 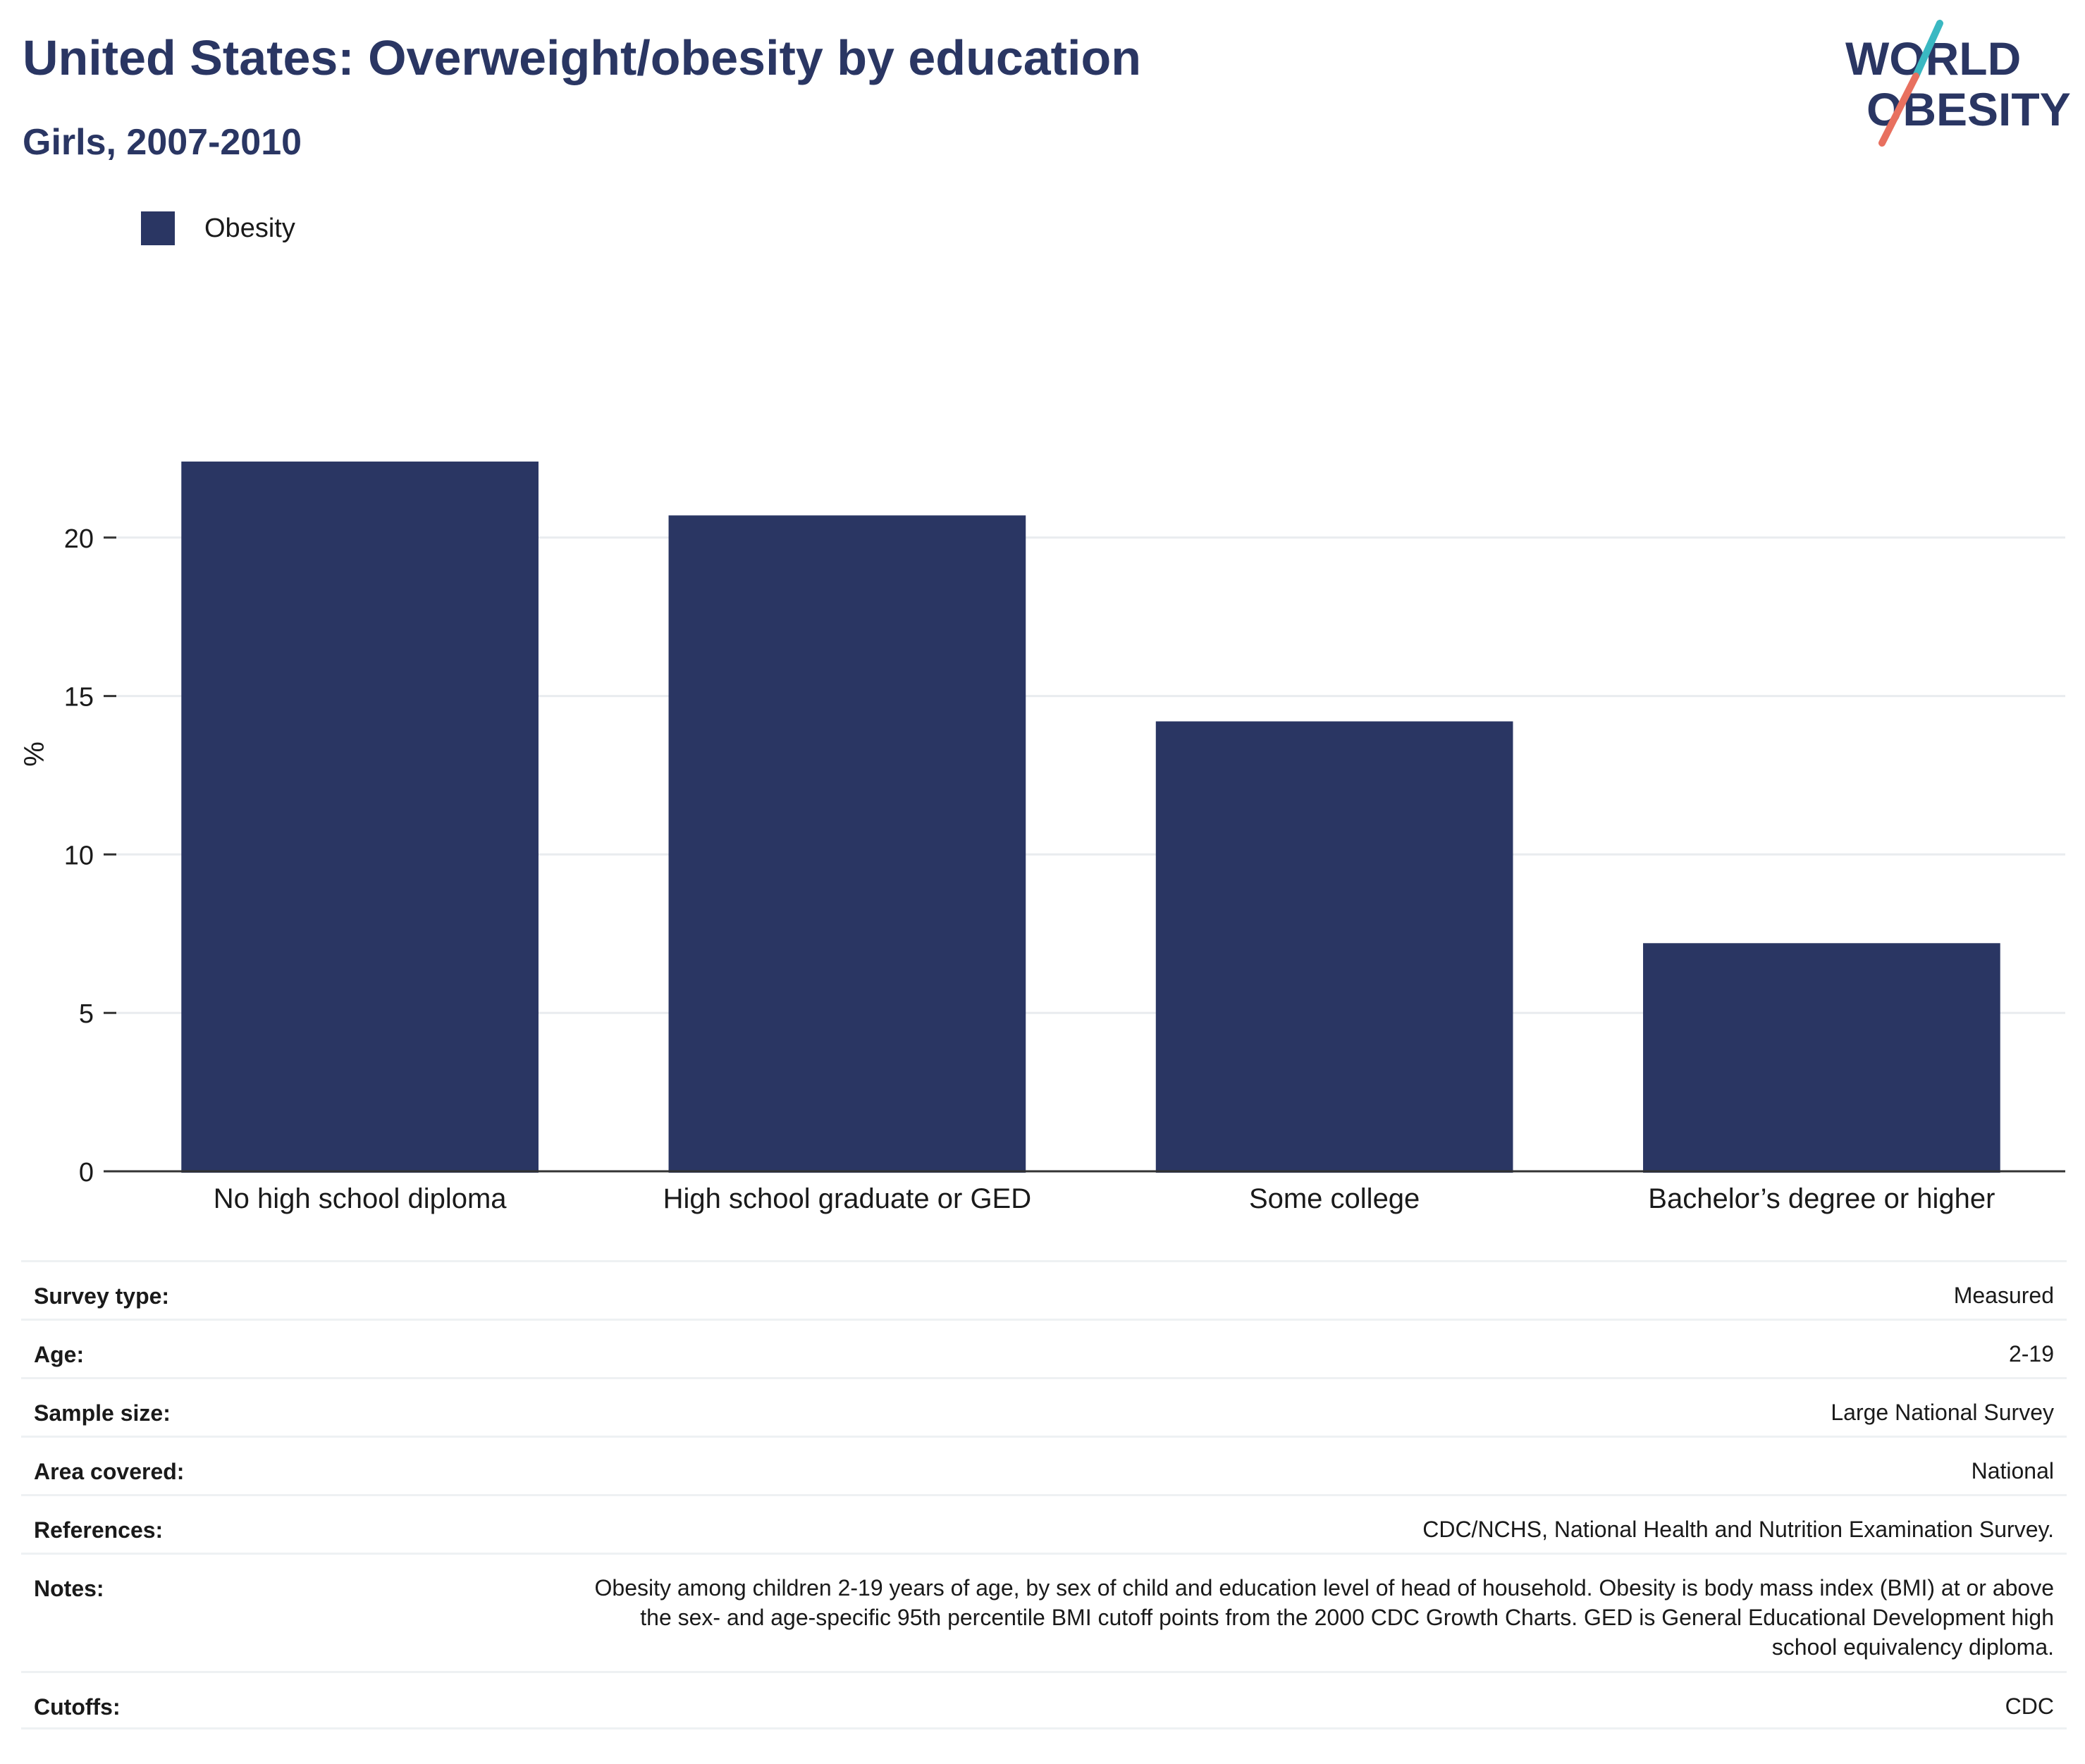 I want to click on metadata-label: Age:, so click(x=59, y=1354).